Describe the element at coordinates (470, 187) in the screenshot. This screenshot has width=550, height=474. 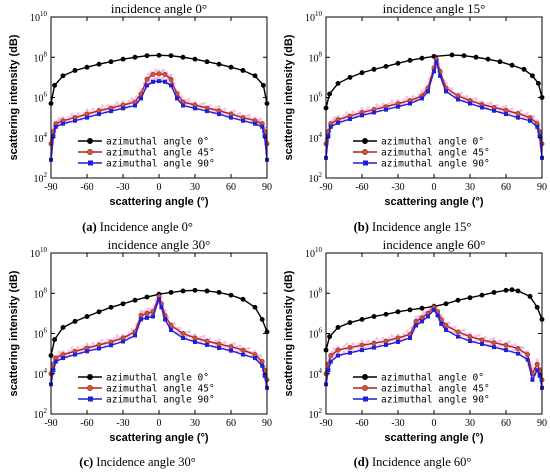
I see `x-tick-label: 30` at that location.